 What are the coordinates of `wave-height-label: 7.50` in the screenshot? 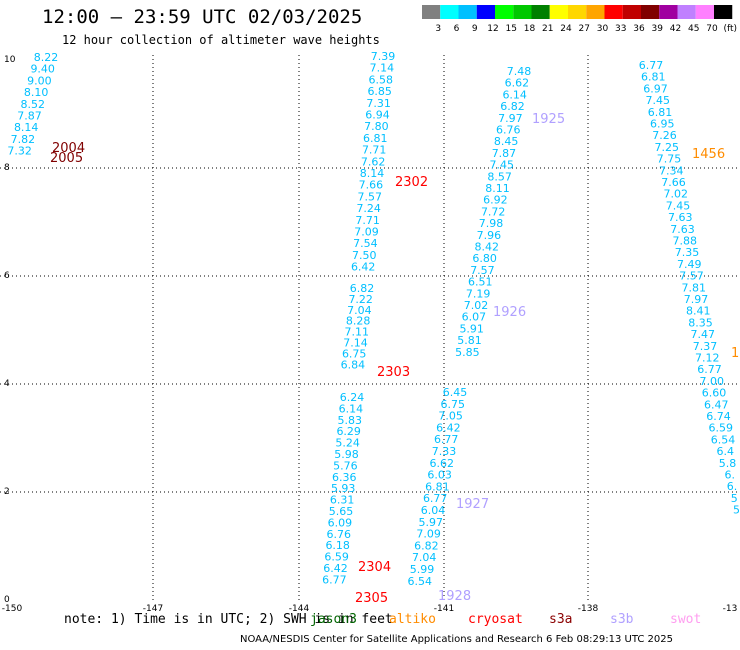 It's located at (364, 255).